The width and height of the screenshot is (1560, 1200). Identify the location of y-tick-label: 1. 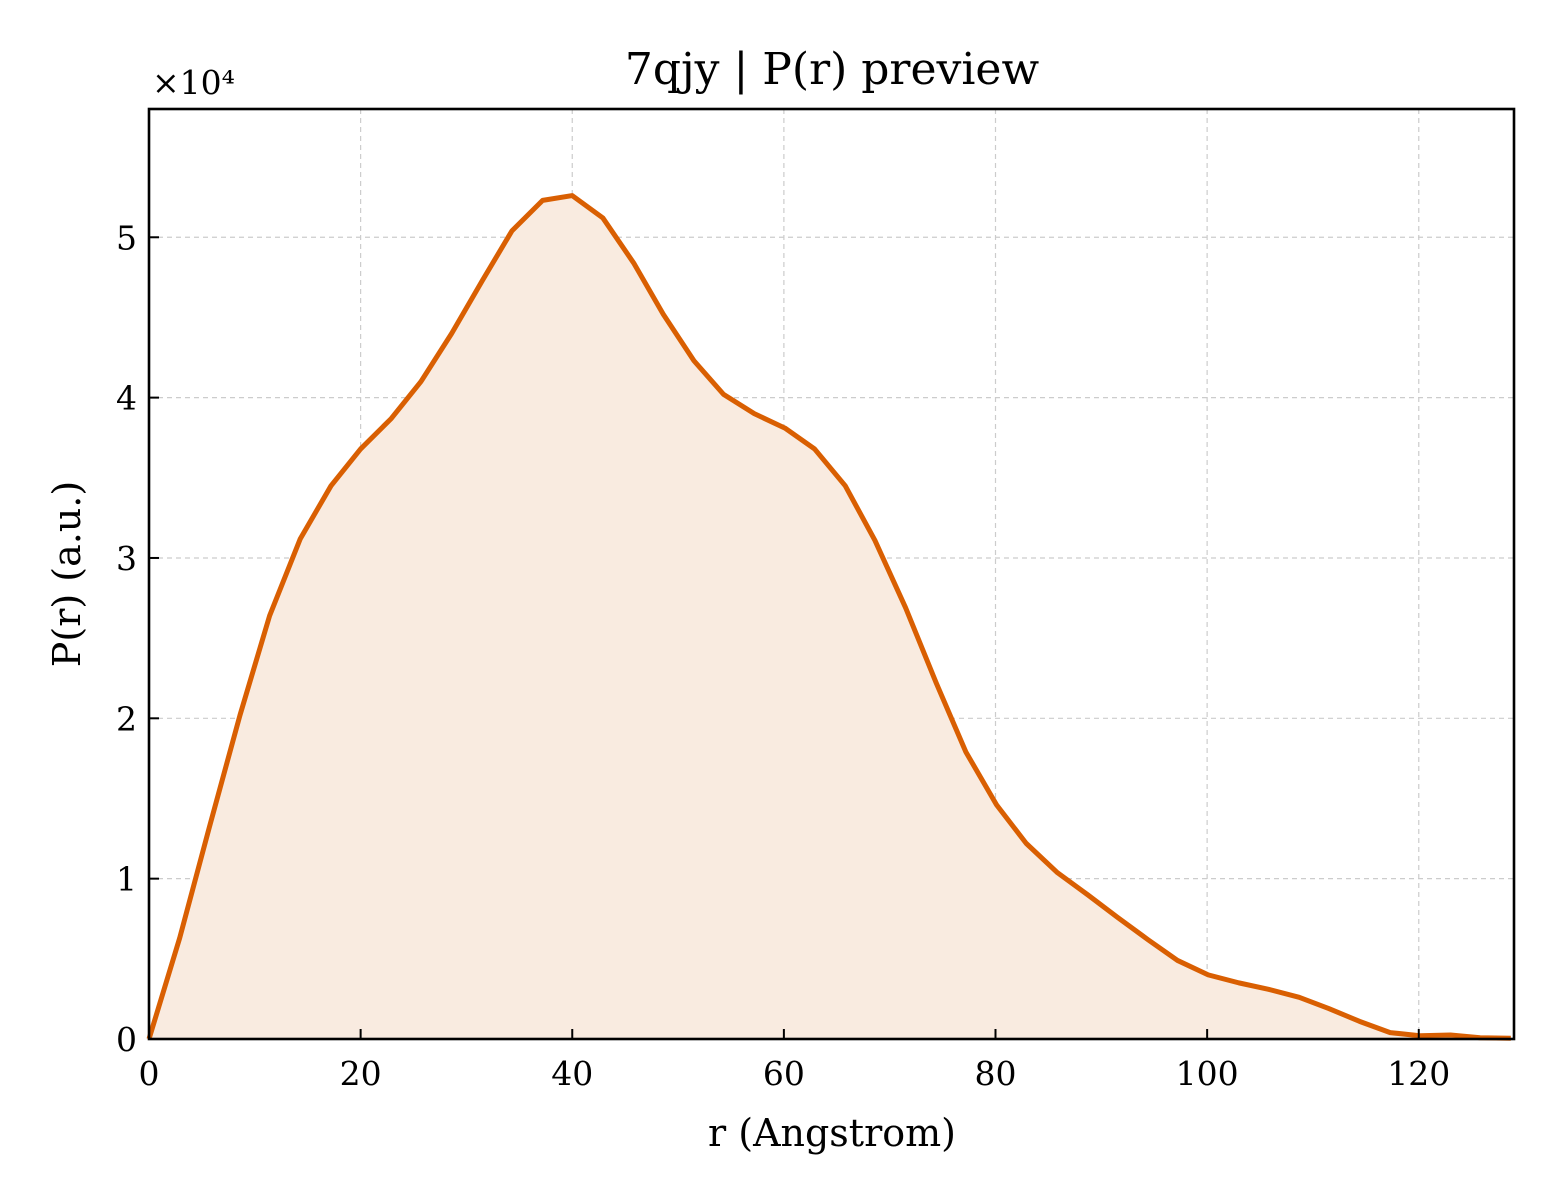
(126, 879).